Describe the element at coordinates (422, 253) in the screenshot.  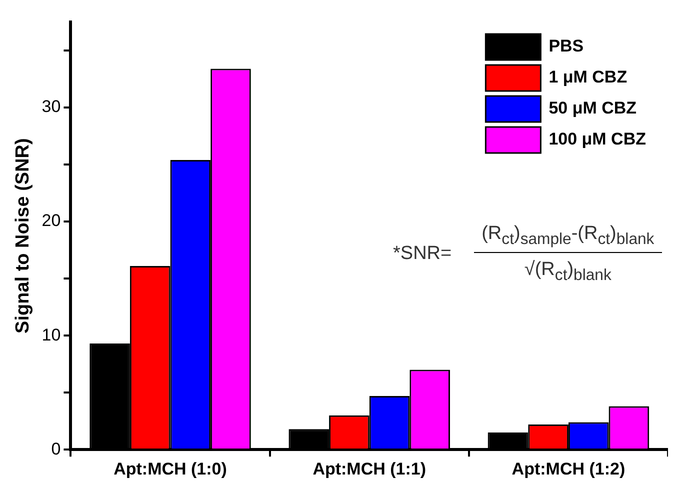
I see `annotation: *SNR=` at that location.